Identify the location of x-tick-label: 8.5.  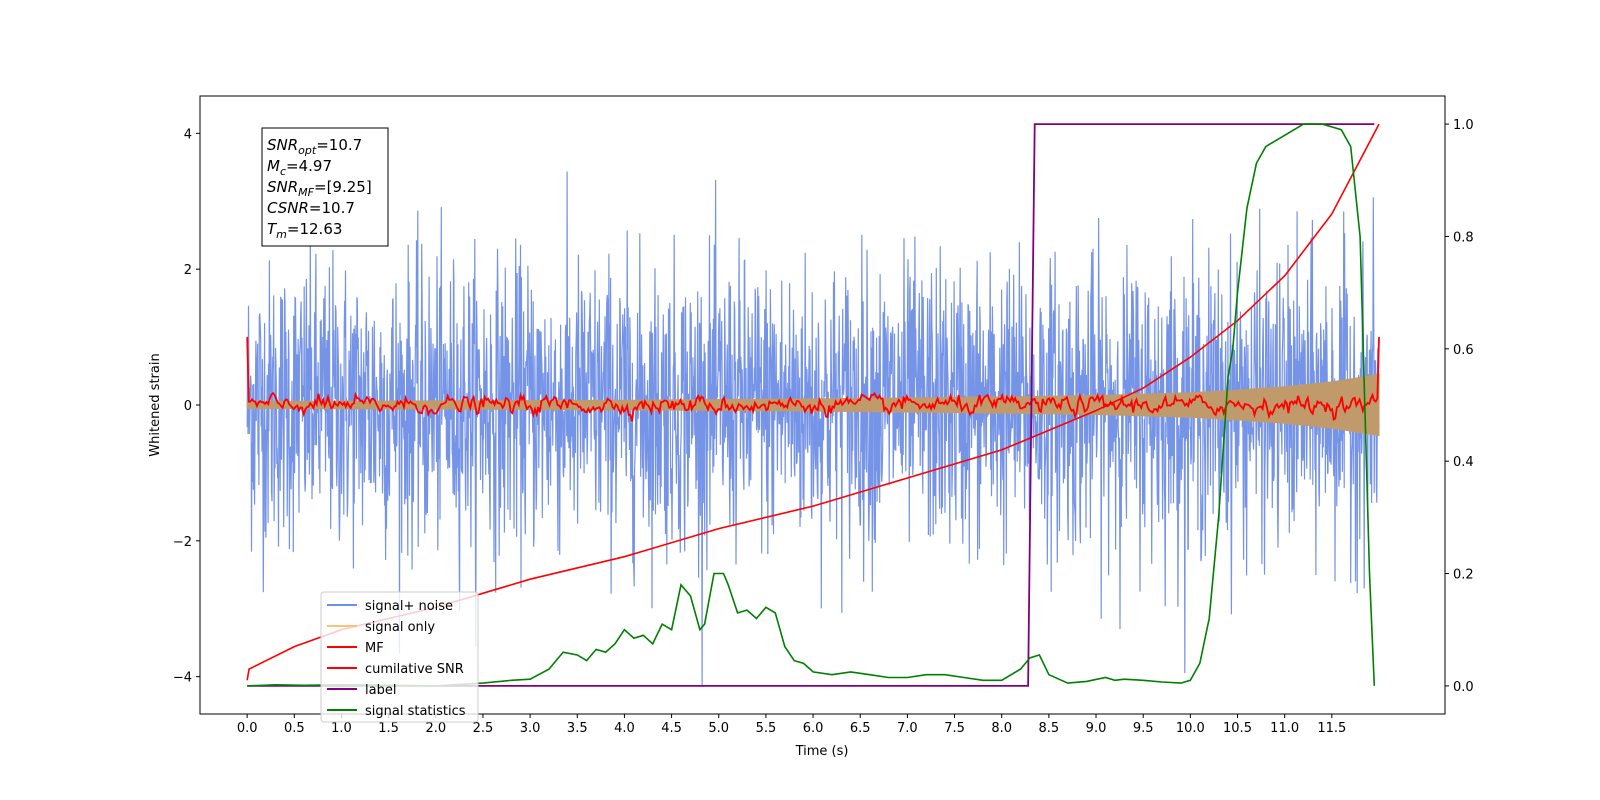
(1049, 728).